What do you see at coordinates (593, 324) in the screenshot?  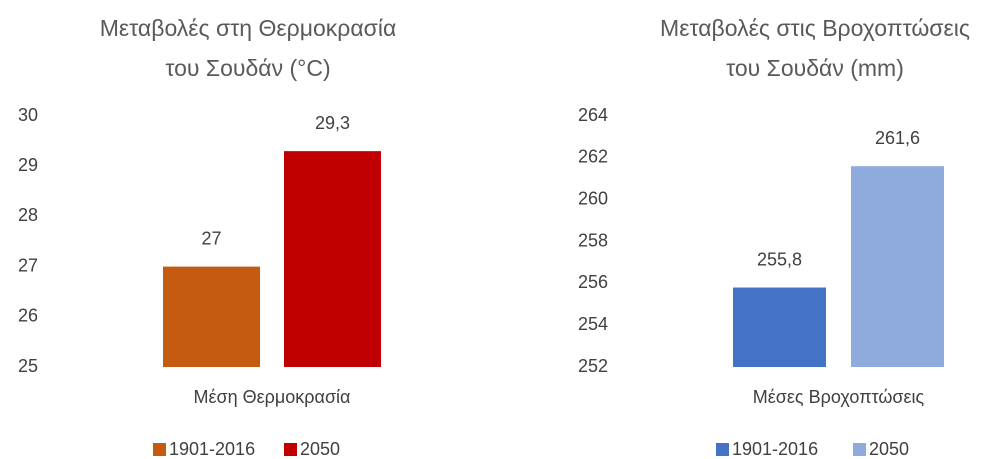 I see `y-tick-label: 254` at bounding box center [593, 324].